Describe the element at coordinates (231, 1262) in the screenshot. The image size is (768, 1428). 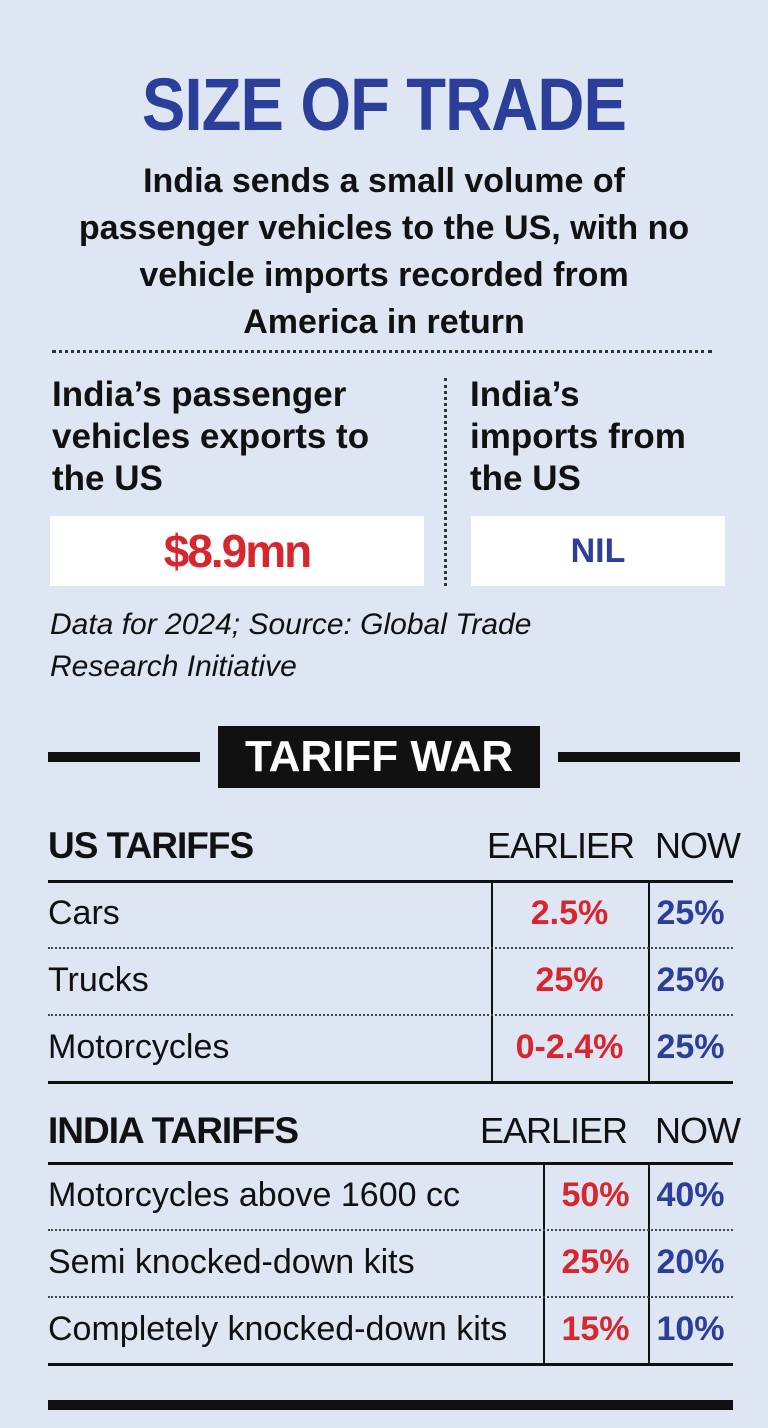
I see `row-label: Semi knocked-down kits` at that location.